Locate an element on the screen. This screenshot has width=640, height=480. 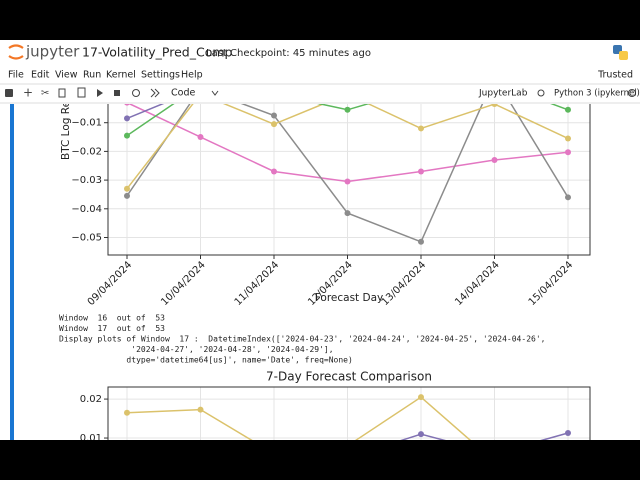
y-tick-label: 0.01 is located at coordinates (91, 438).